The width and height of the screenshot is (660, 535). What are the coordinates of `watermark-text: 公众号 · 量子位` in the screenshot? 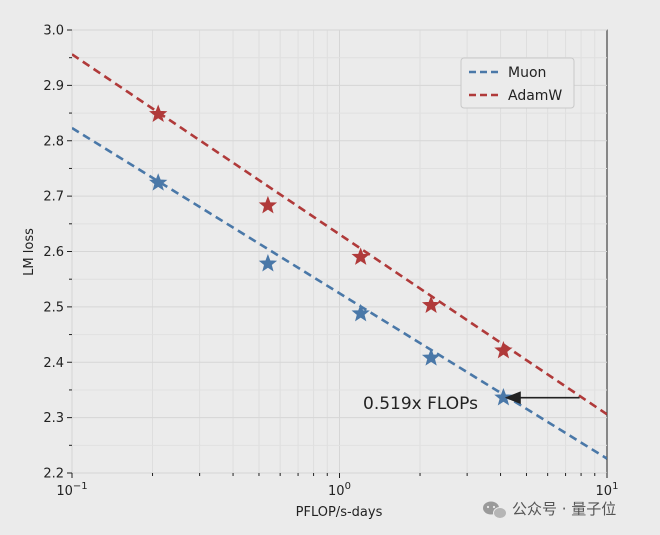 It's located at (564, 509).